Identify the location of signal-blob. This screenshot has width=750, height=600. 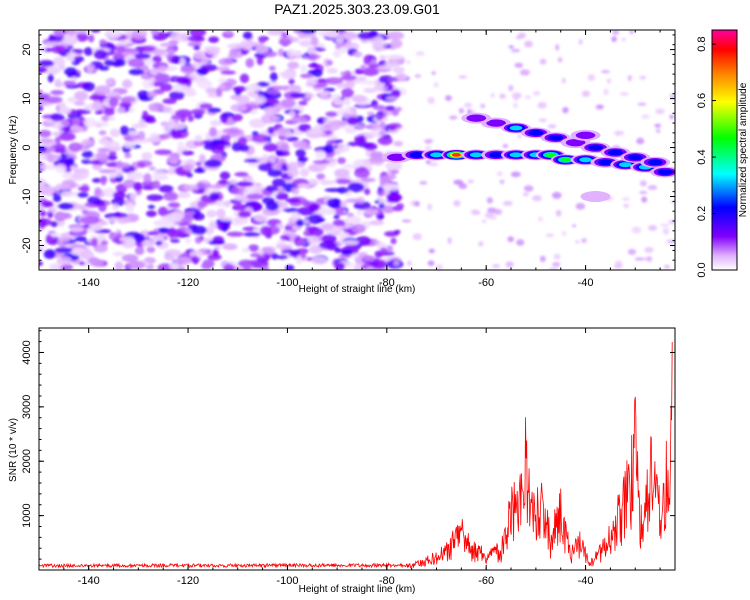
(551, 155).